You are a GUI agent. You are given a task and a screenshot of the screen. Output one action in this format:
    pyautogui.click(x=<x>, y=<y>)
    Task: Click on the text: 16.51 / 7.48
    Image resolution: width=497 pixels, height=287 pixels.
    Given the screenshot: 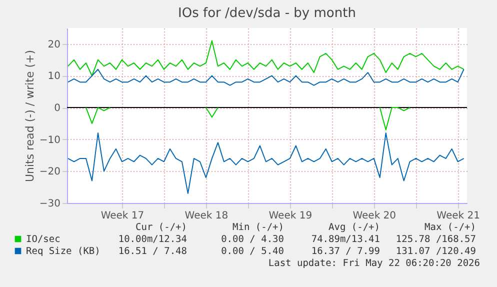 What is the action you would take?
    pyautogui.click(x=153, y=251)
    